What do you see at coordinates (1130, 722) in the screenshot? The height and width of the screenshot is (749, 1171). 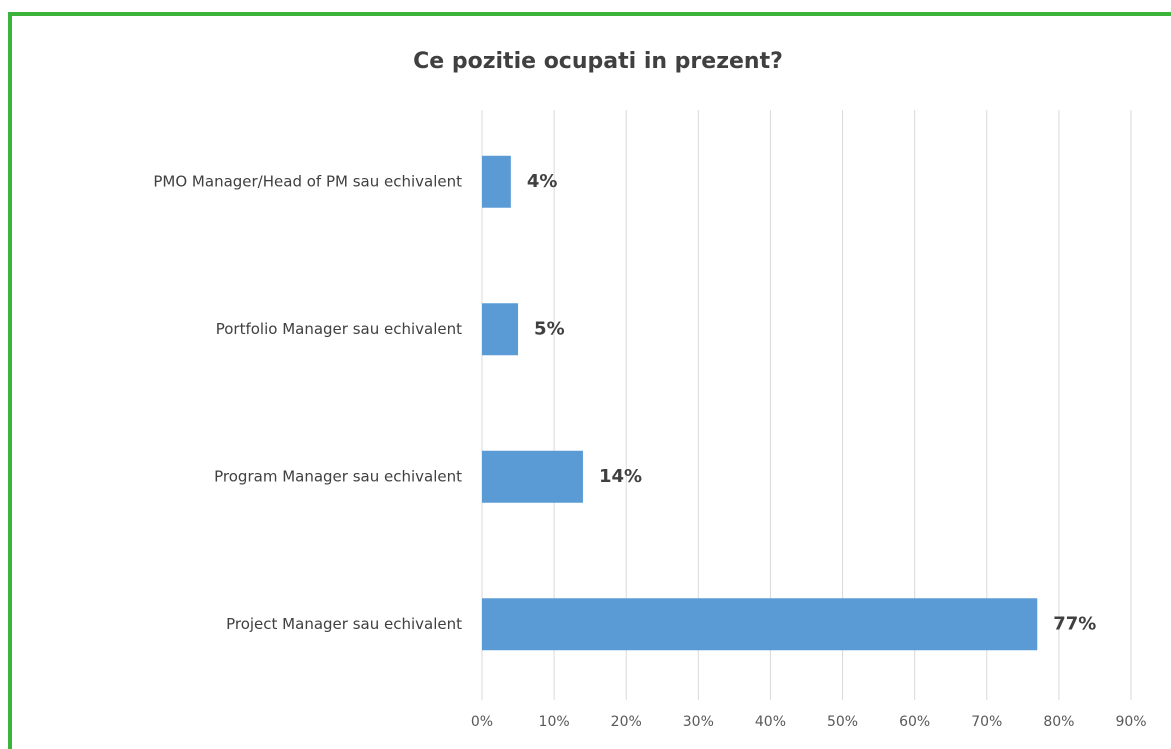 I see `x-tick-label: 90%` at bounding box center [1130, 722].